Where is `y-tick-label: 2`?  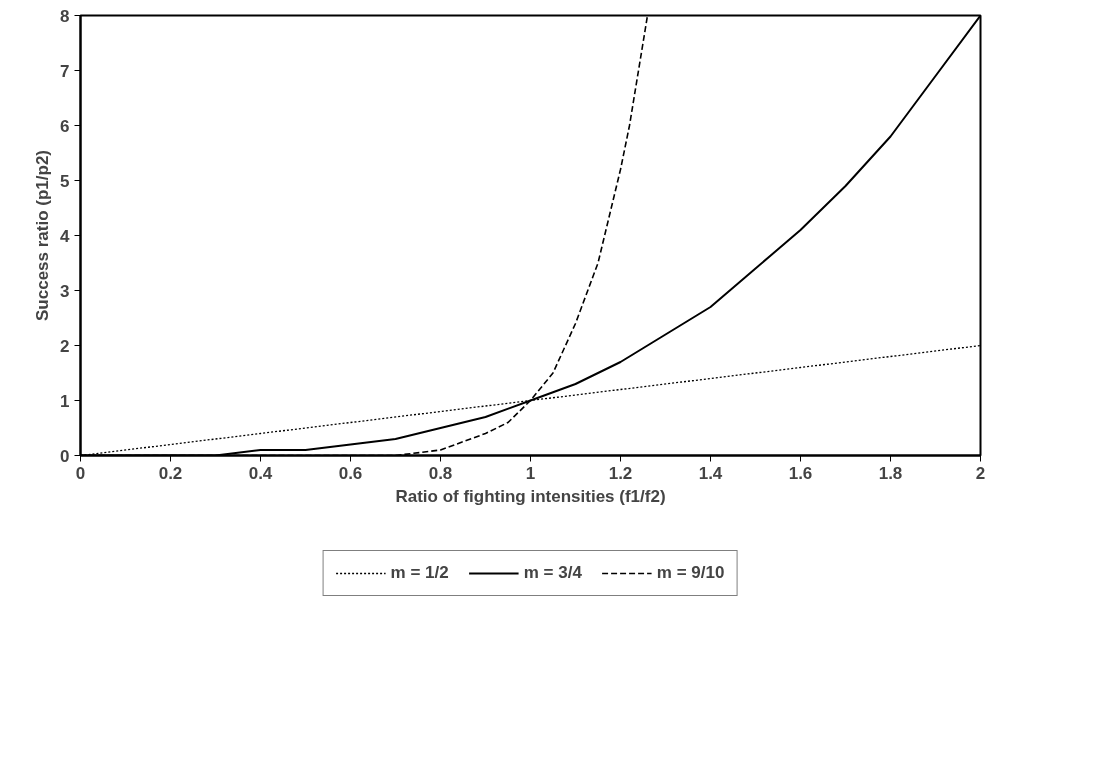 y-tick-label: 2 is located at coordinates (65, 346).